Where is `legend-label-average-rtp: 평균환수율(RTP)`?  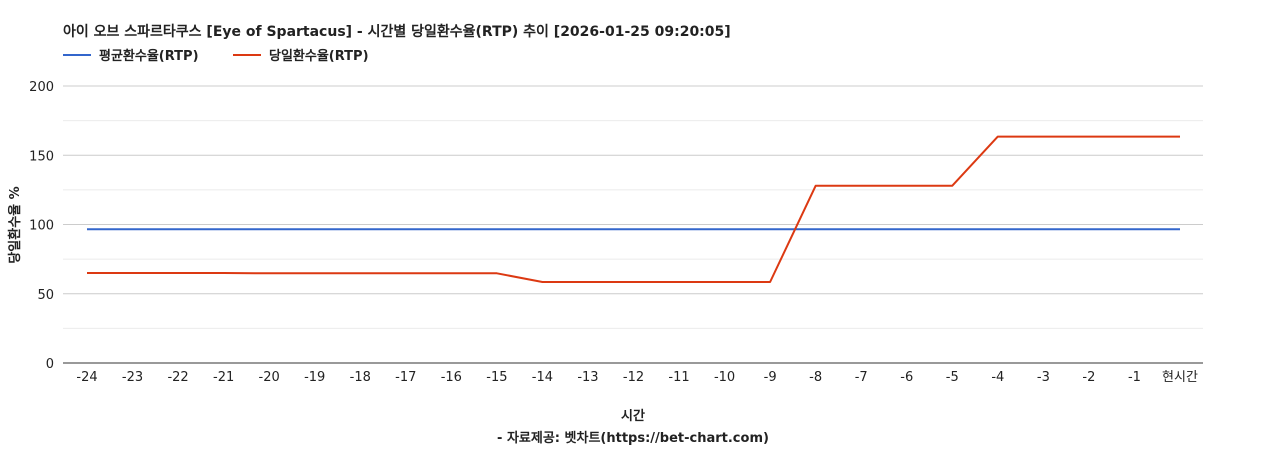 legend-label-average-rtp: 평균환수율(RTP) is located at coordinates (149, 56).